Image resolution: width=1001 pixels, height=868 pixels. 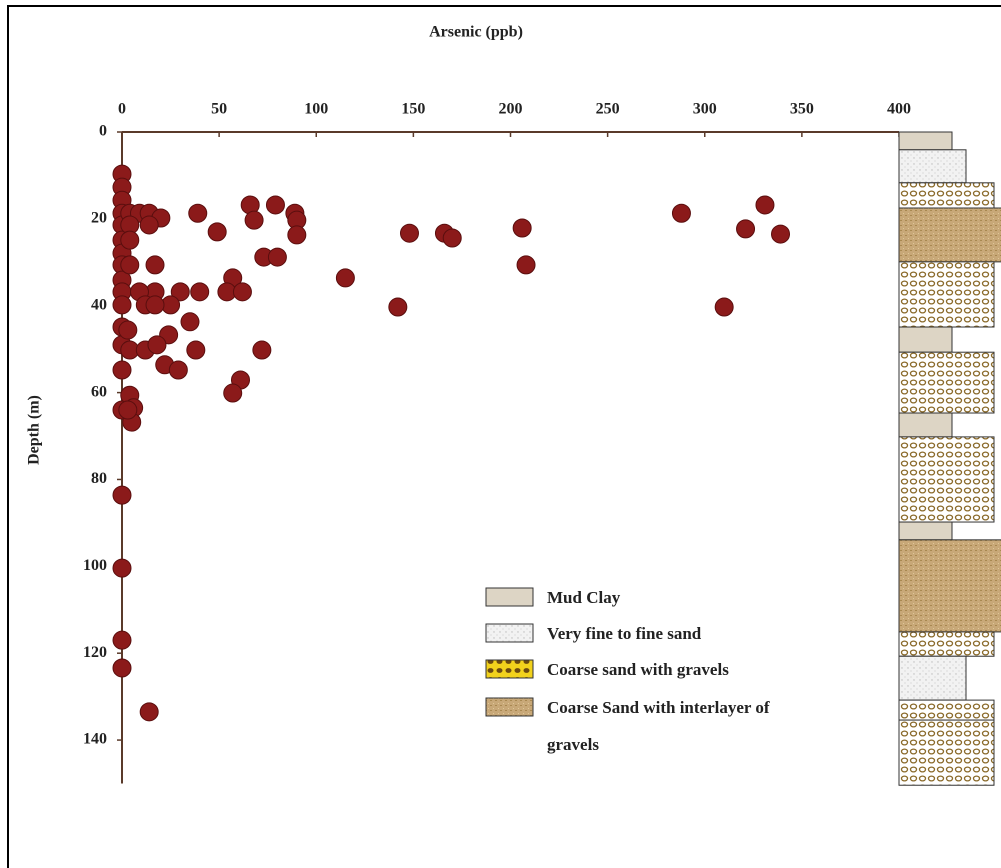 I want to click on y-tick-label: 120, so click(x=95, y=652).